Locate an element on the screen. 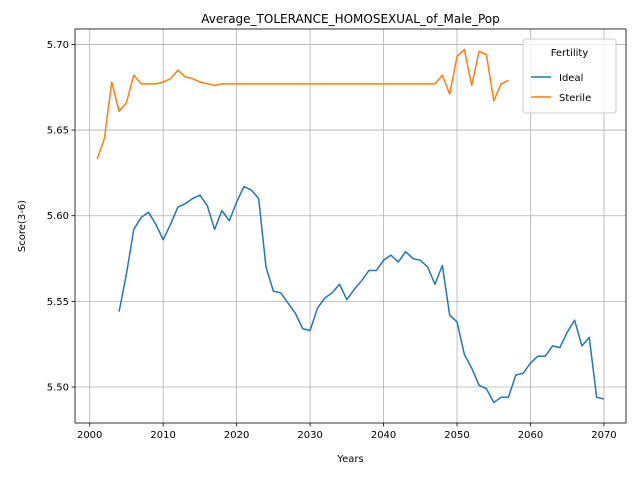 The height and width of the screenshot is (480, 640). legend-label-ideal: Ideal is located at coordinates (571, 78).